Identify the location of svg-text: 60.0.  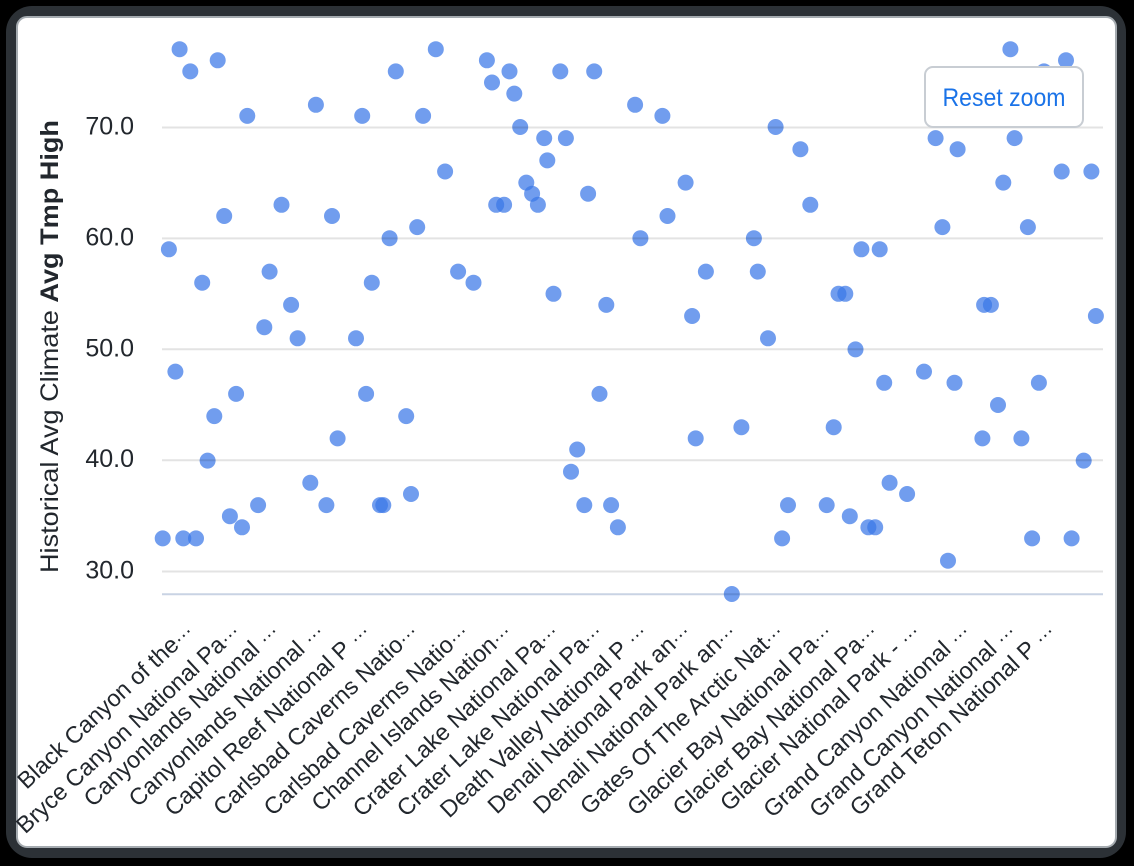
(109, 237).